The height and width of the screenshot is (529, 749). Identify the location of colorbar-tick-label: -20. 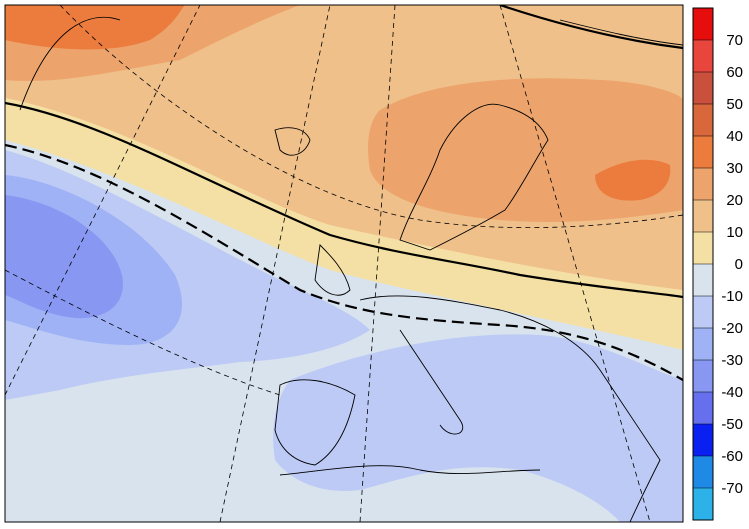
(732, 328).